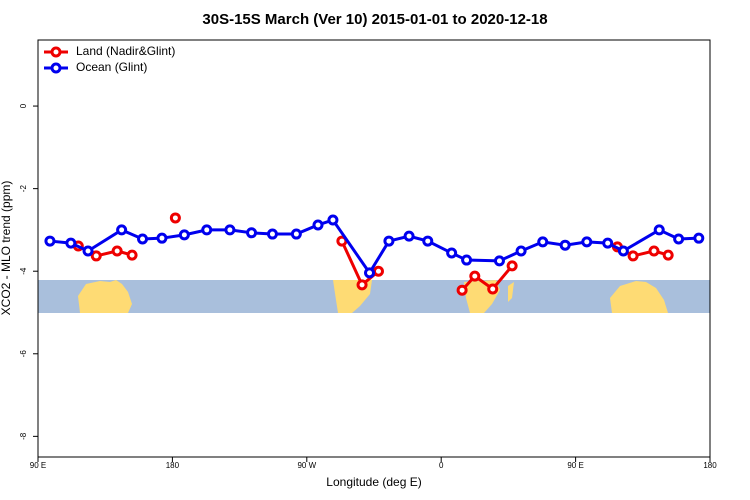 The image size is (750, 500). I want to click on x-tick-label: 0, so click(441, 465).